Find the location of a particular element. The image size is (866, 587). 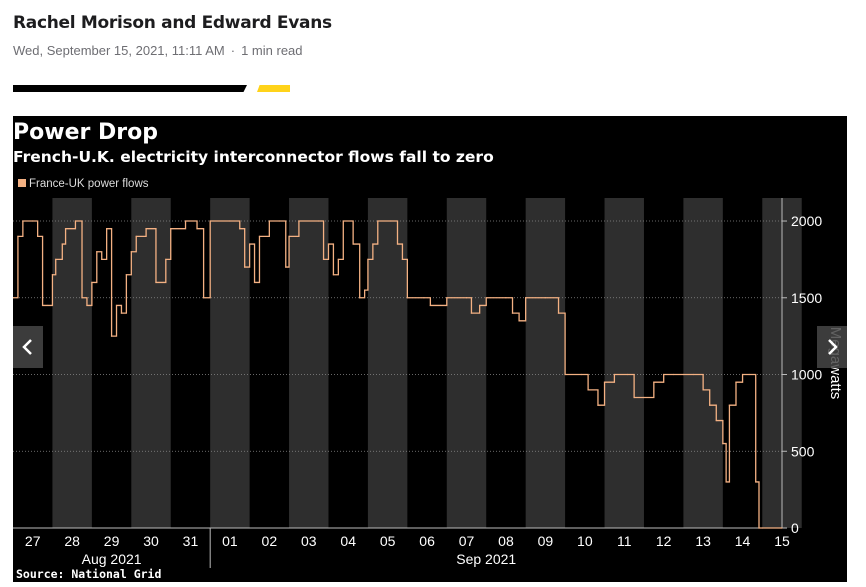

chevron-left-icon is located at coordinates (27, 347).